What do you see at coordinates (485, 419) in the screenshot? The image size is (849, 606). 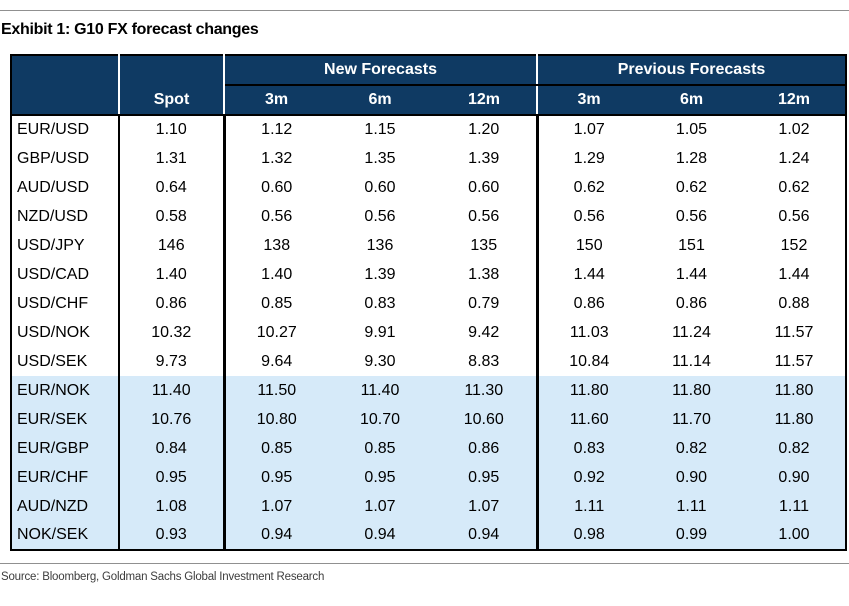 I see `new-12m-value: 10.60` at bounding box center [485, 419].